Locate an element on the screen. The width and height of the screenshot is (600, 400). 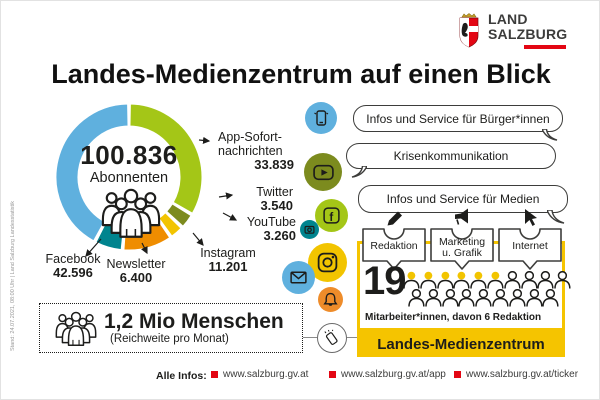
footer-link-main: www.salzburg.gv.at is located at coordinates (259, 374).